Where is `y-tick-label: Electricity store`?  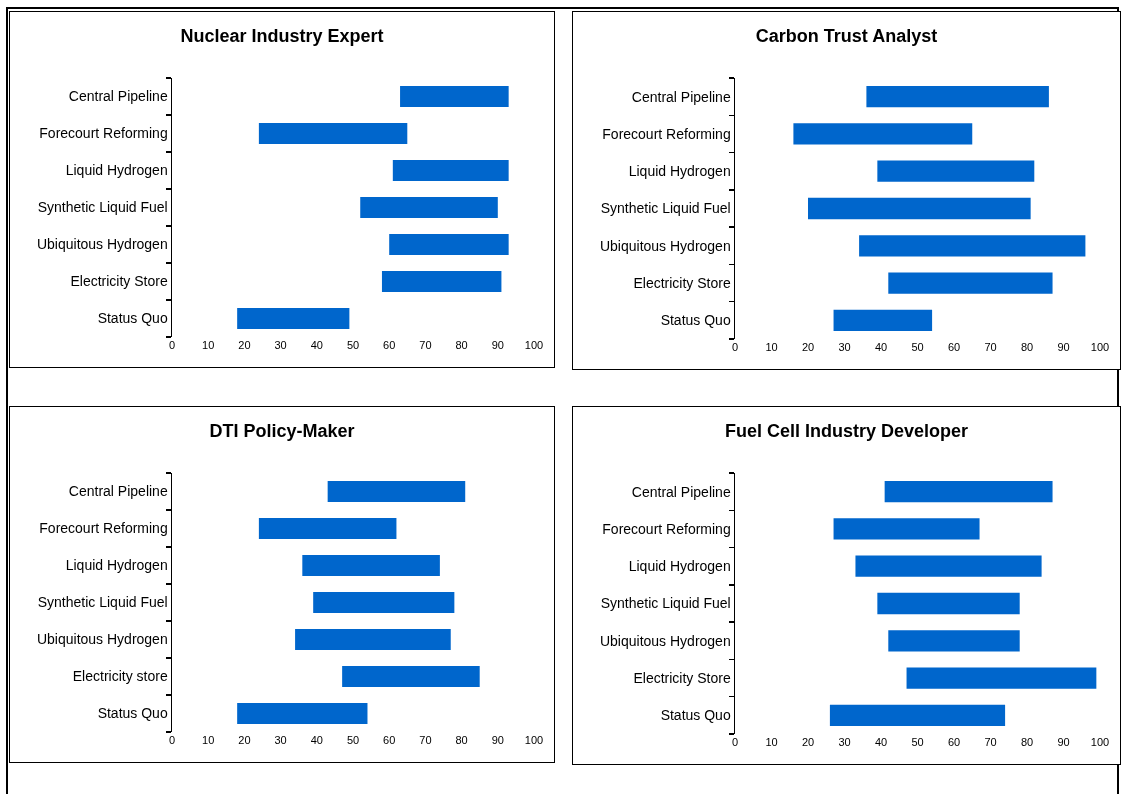
y-tick-label: Electricity store is located at coordinates (120, 676).